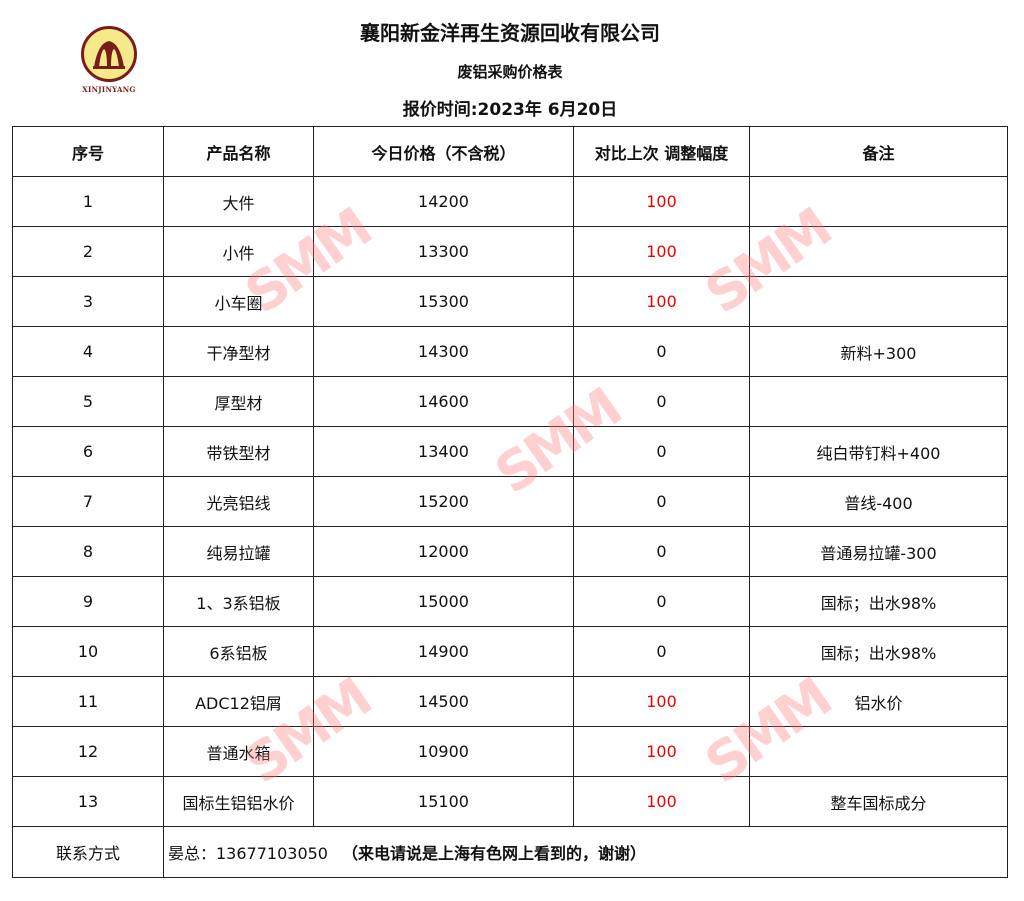 Image resolution: width=1024 pixels, height=901 pixels. Describe the element at coordinates (878, 151) in the screenshot. I see `col-header-note: 备注` at that location.